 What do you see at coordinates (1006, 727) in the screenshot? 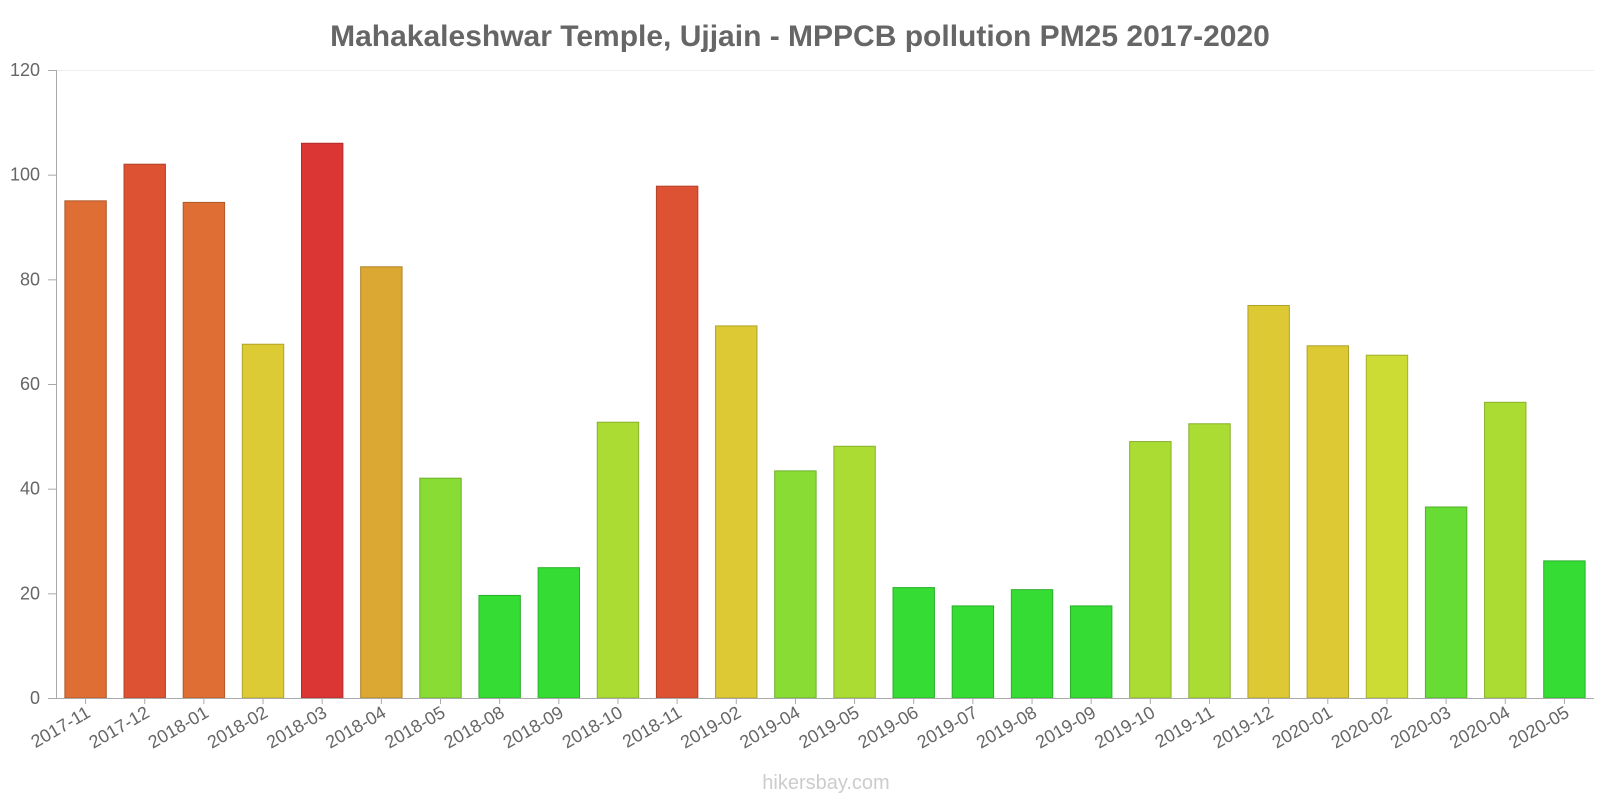
I see `x-tick-label: 2019-08` at bounding box center [1006, 727].